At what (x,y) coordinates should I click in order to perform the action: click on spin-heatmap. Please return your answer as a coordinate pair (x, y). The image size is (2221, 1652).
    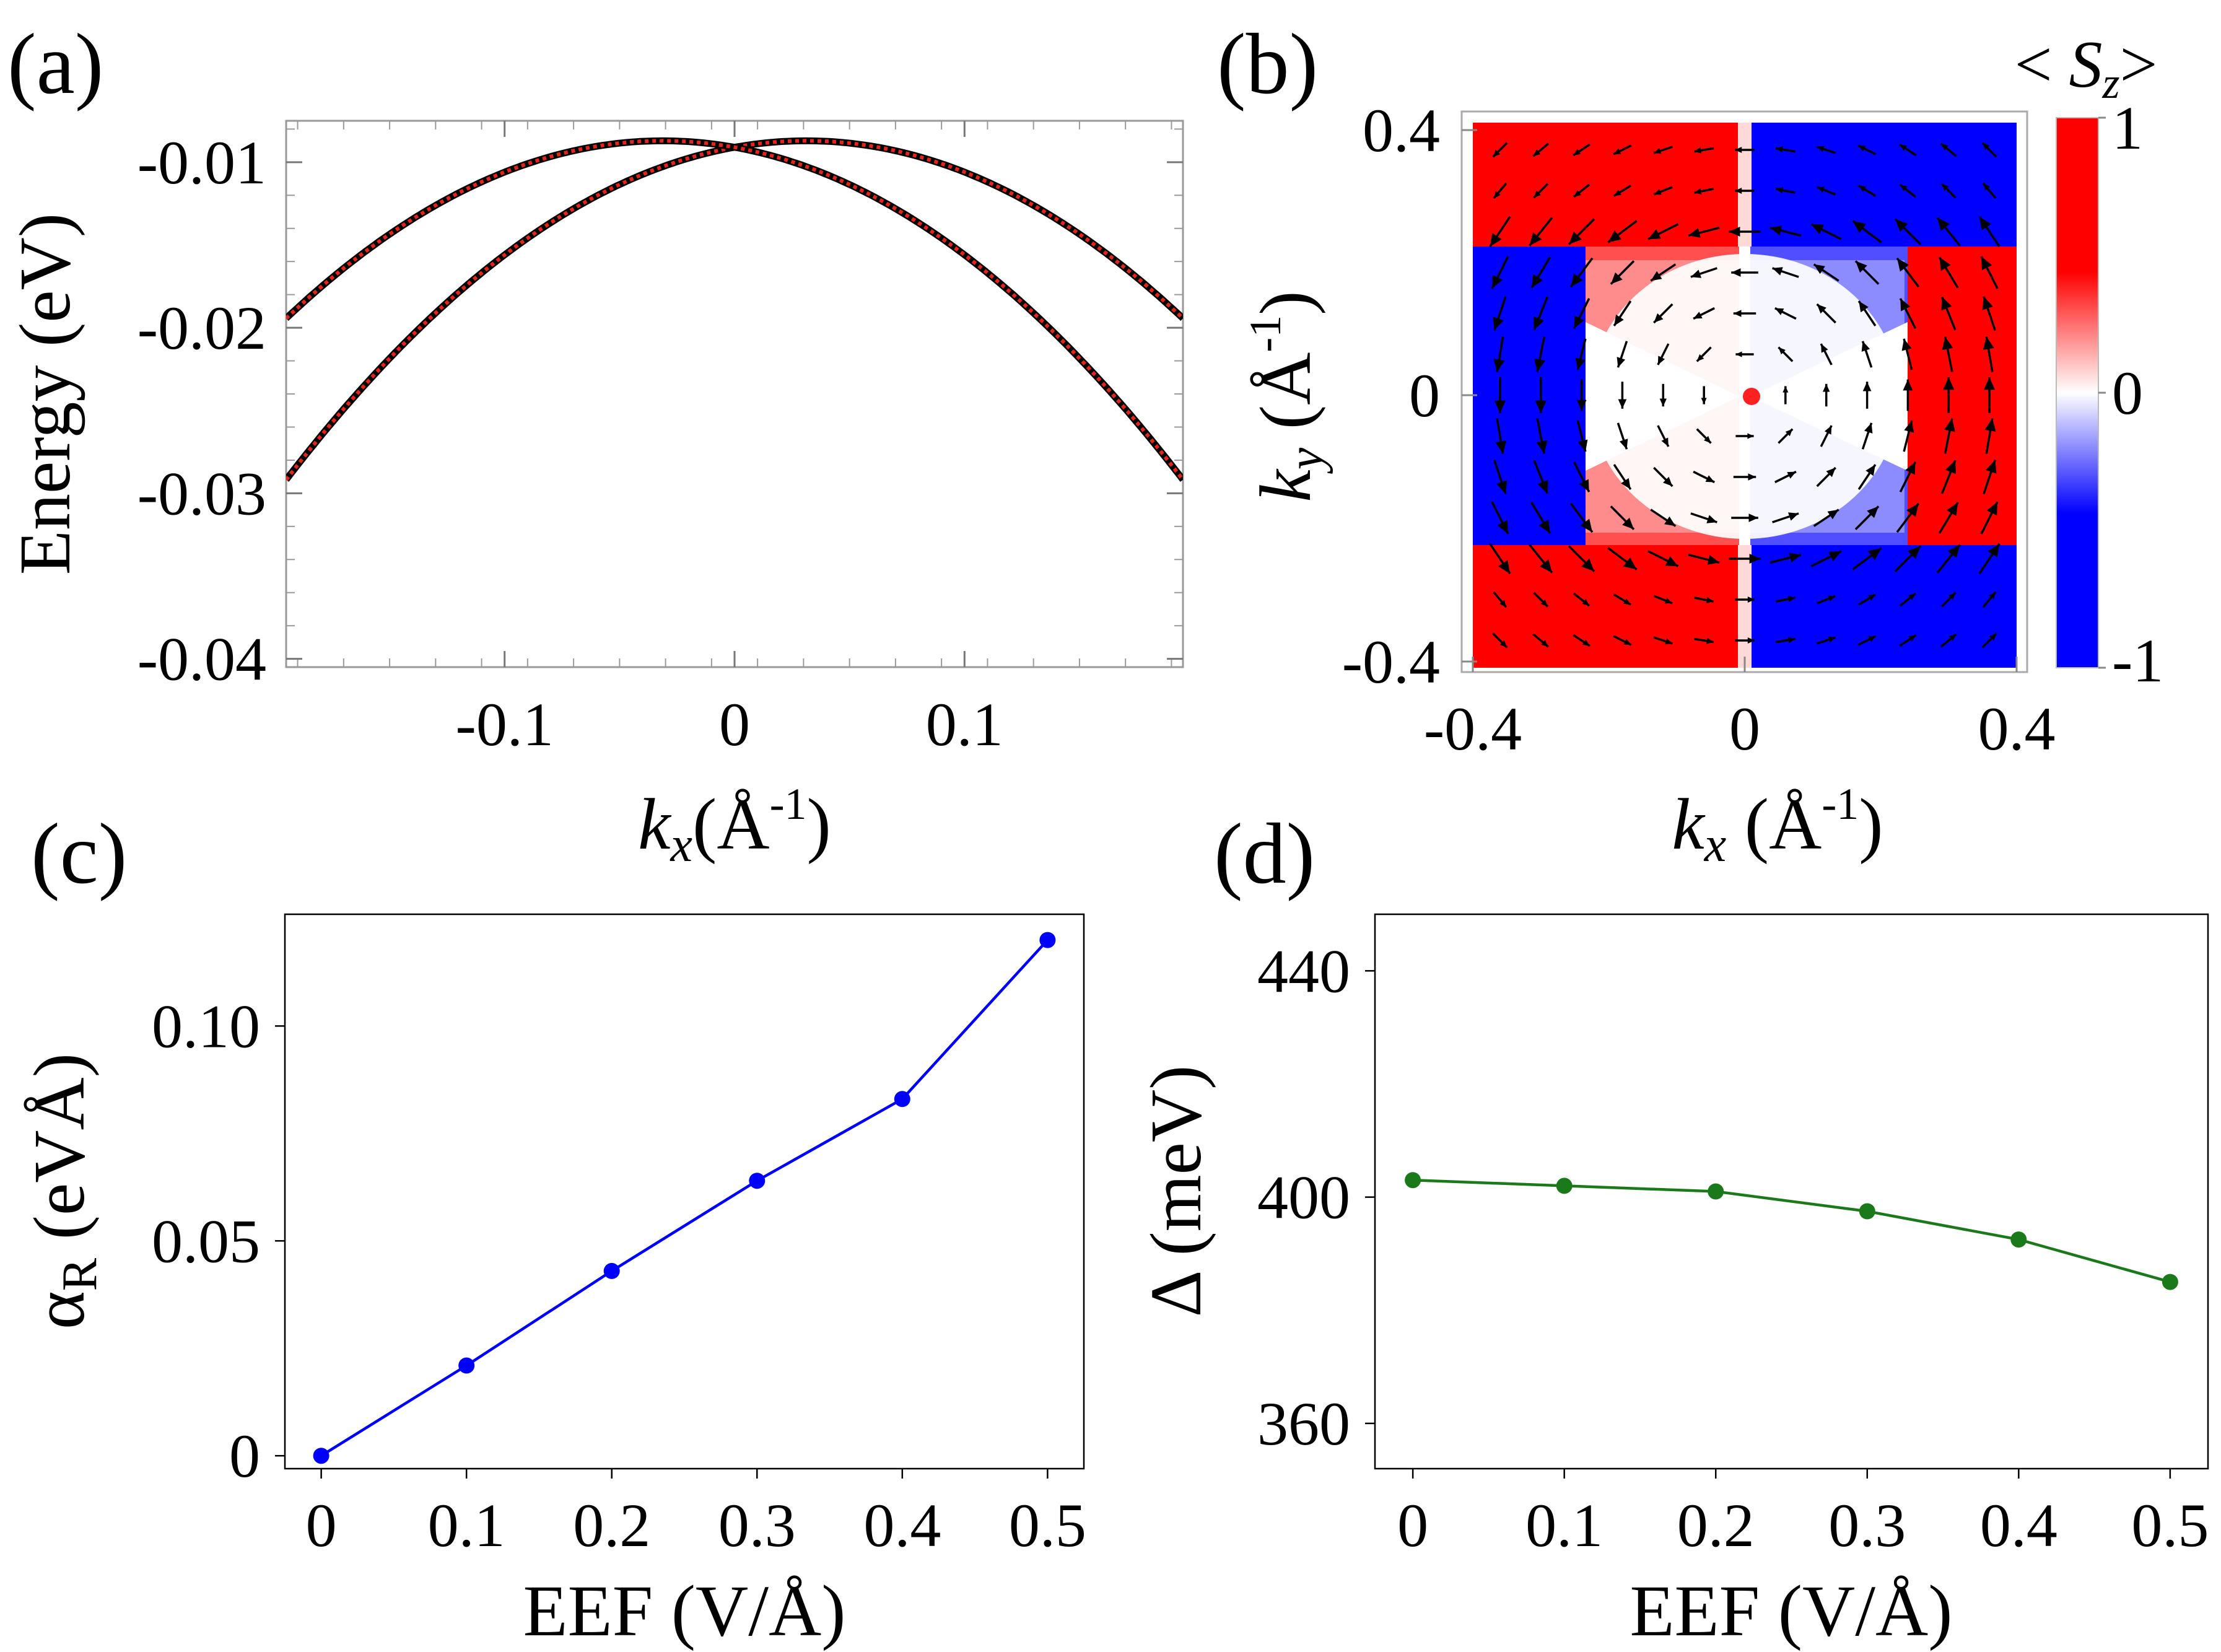
    Looking at the image, I should click on (1745, 395).